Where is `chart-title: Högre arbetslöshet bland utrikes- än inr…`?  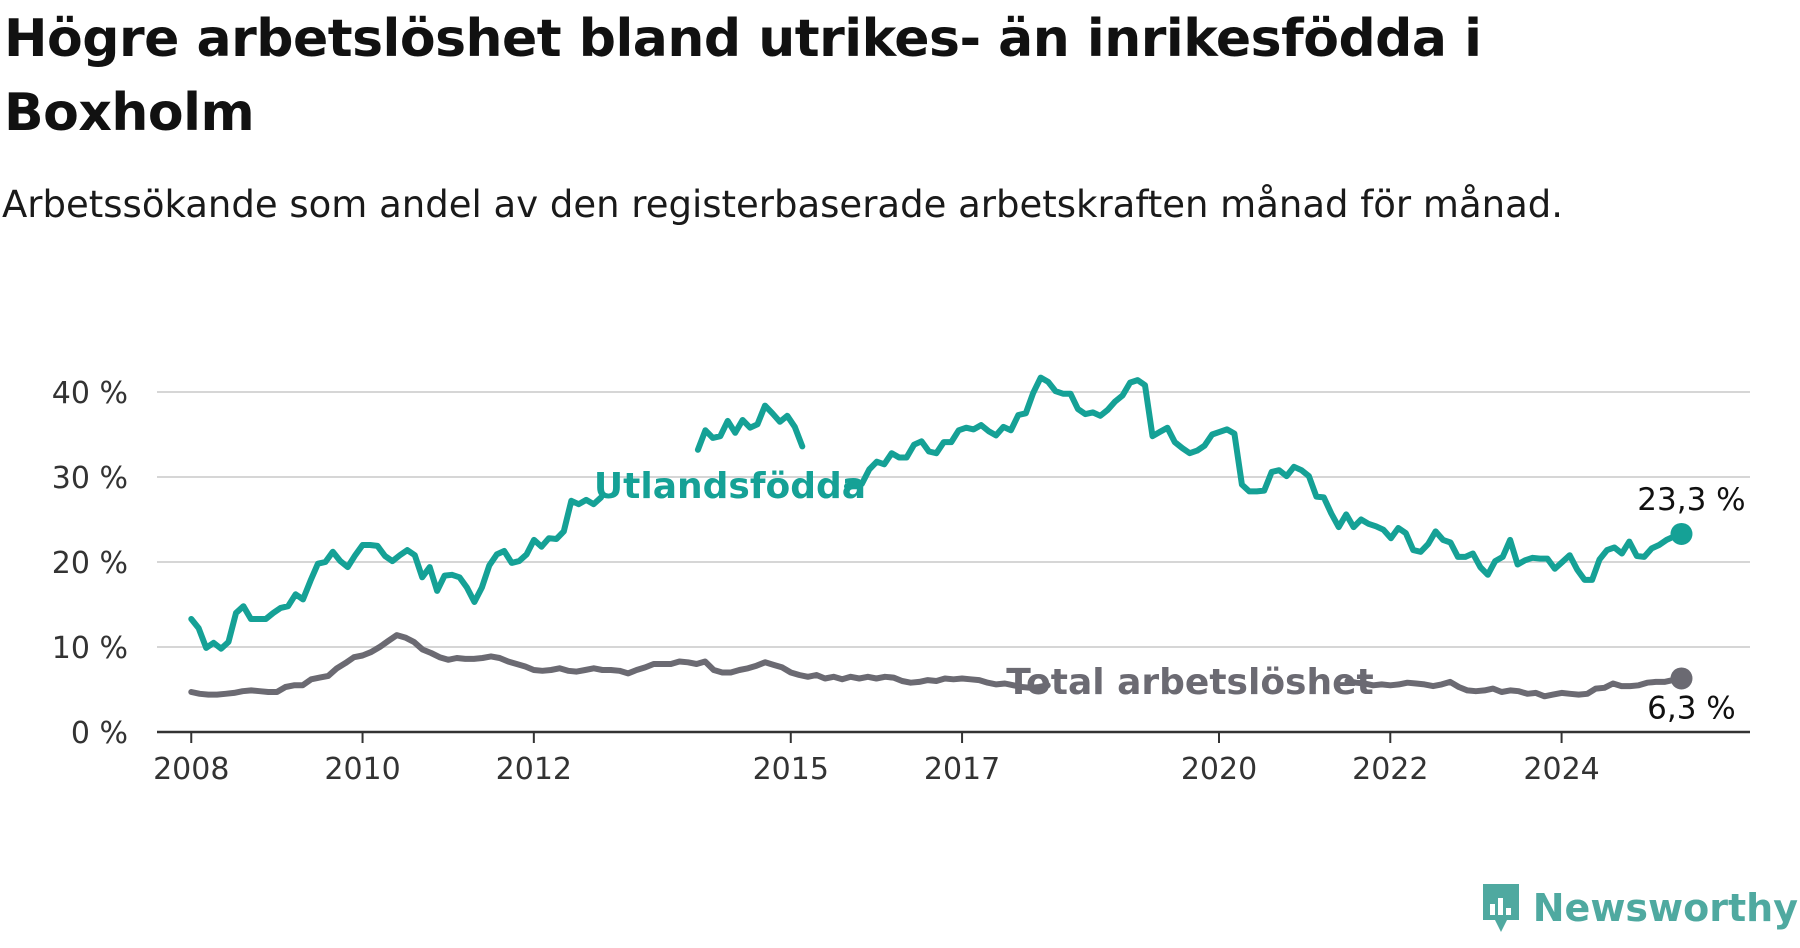
chart-title: Högre arbetslöshet bland utrikes- än inr… is located at coordinates (743, 76).